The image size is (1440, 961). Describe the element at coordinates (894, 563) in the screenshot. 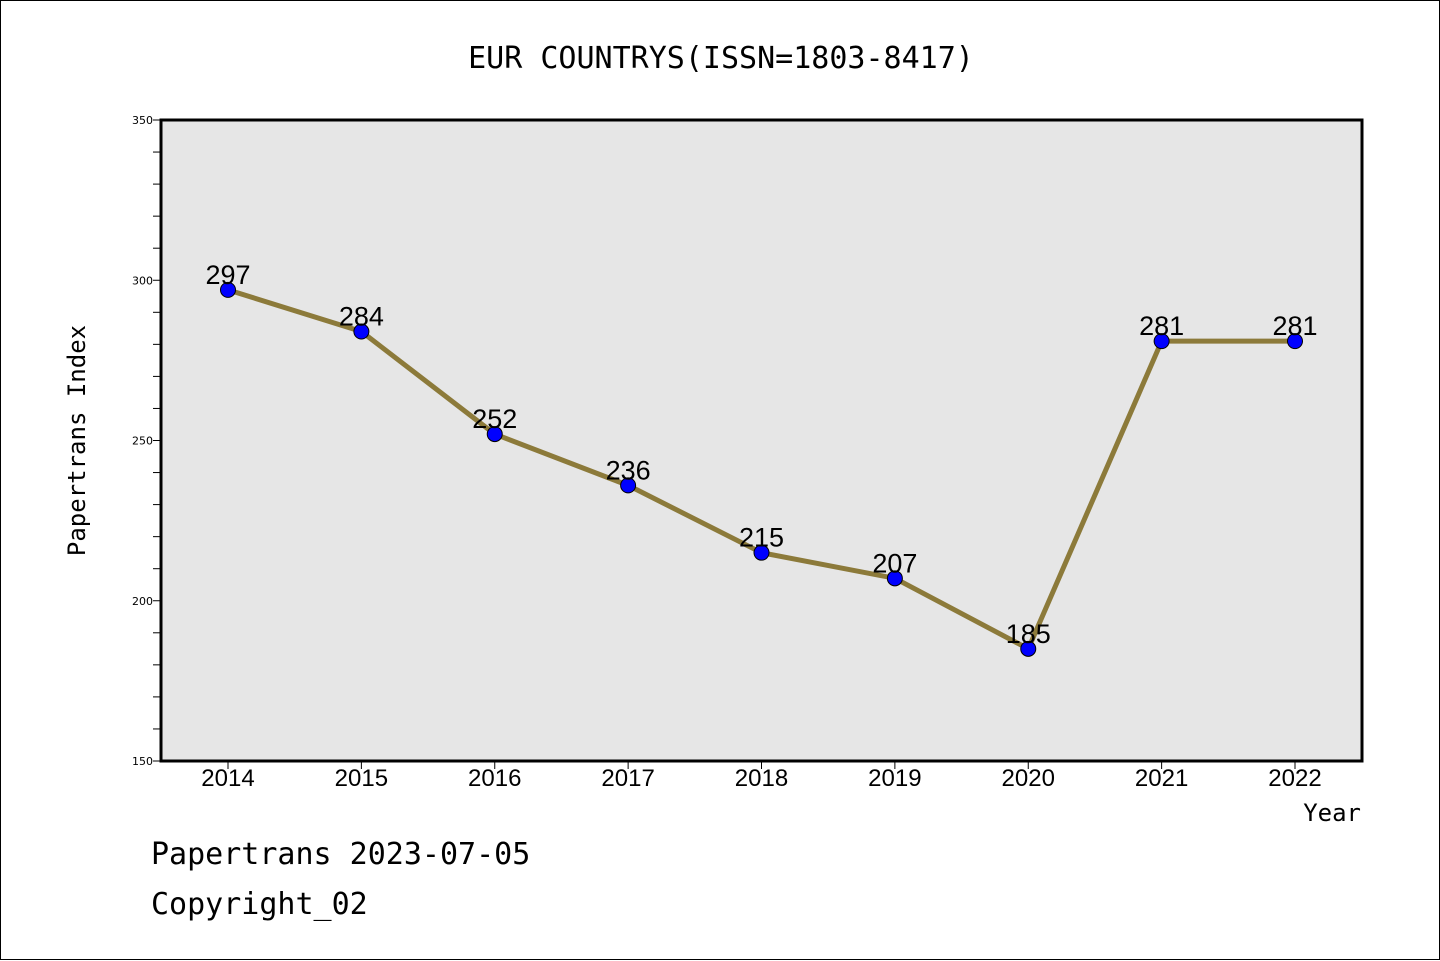

I see `data-label: 207` at that location.